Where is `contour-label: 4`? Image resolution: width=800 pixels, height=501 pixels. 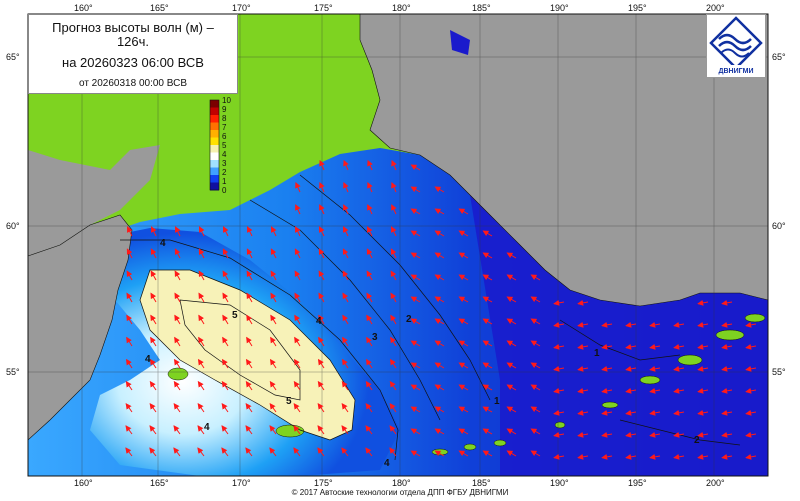
contour-label: 4 is located at coordinates (207, 427).